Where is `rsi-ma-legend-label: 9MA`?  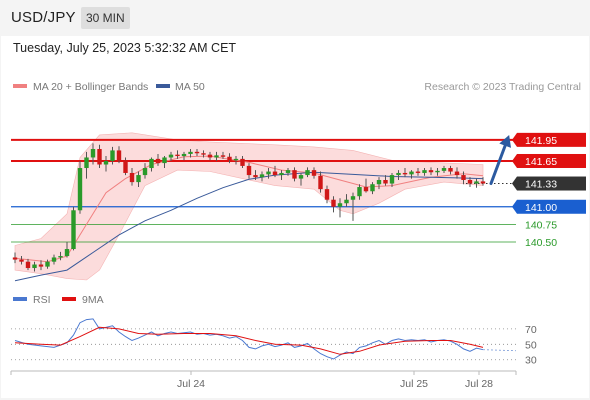 rsi-ma-legend-label: 9MA is located at coordinates (93, 300).